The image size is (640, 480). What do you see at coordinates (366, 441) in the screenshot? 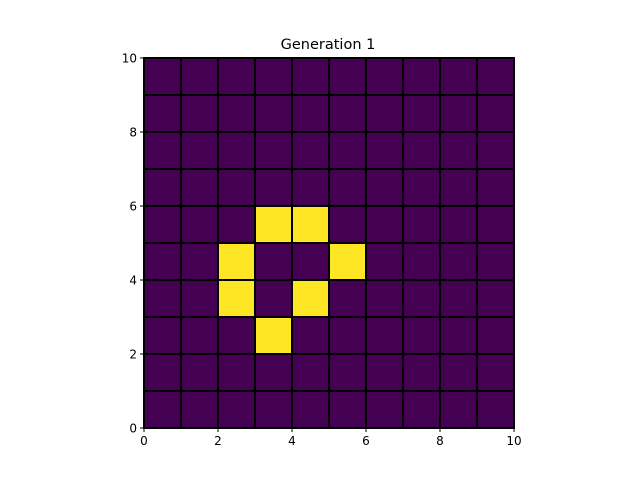
I see `x-tick-label: 6` at bounding box center [366, 441].